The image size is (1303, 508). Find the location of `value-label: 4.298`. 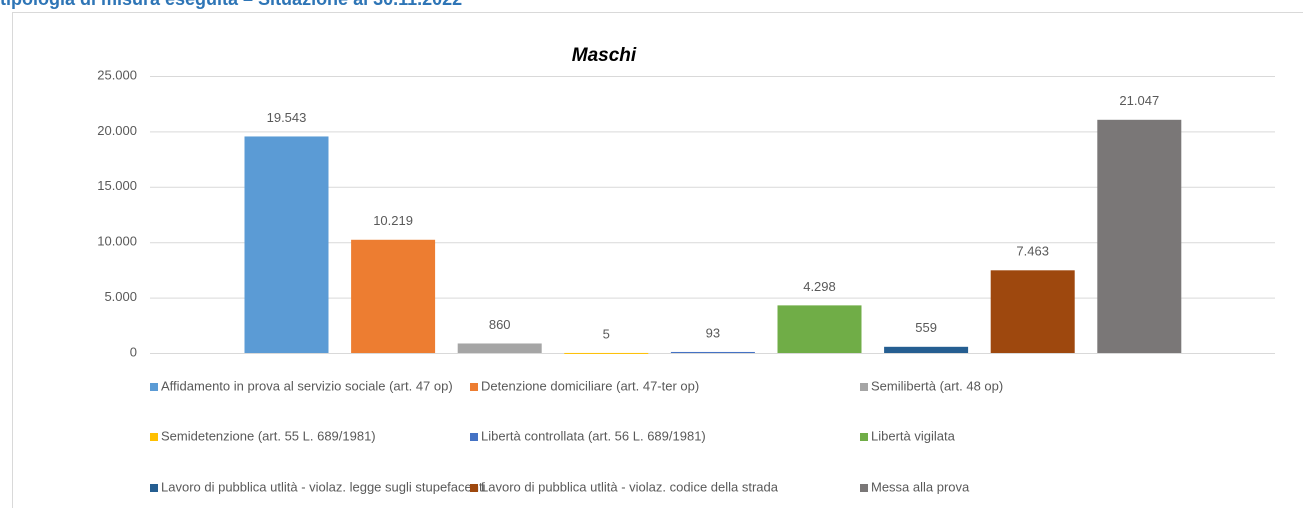

value-label: 4.298 is located at coordinates (819, 286).